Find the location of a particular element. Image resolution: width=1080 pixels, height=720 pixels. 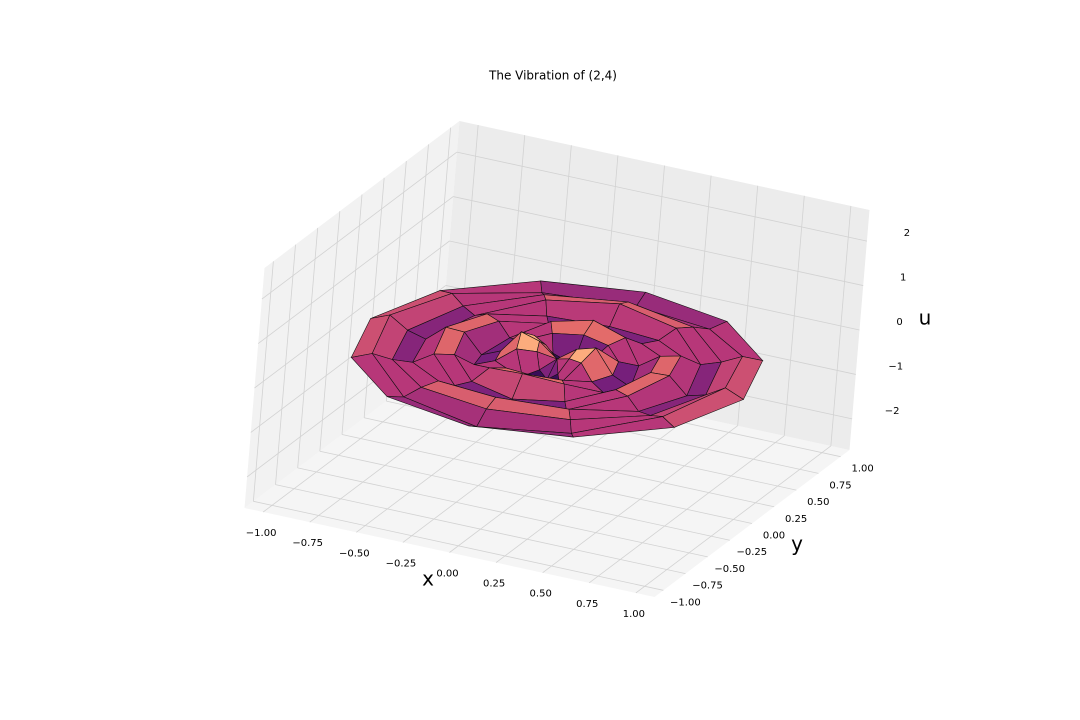

x-tick-label: 0.50 is located at coordinates (541, 594).